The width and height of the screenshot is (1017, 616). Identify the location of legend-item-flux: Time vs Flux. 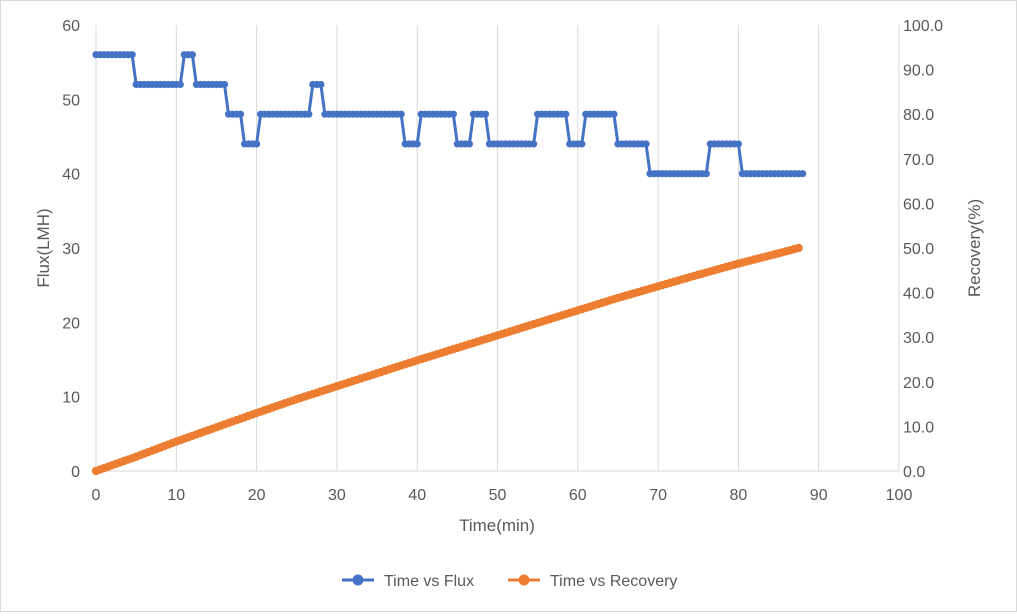
(408, 581).